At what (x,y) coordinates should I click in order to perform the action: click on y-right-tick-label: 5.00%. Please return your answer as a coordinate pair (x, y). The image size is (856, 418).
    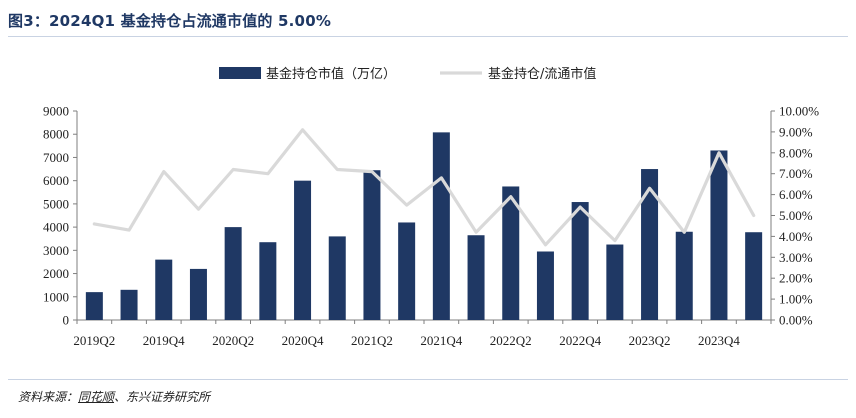
    Looking at the image, I should click on (796, 215).